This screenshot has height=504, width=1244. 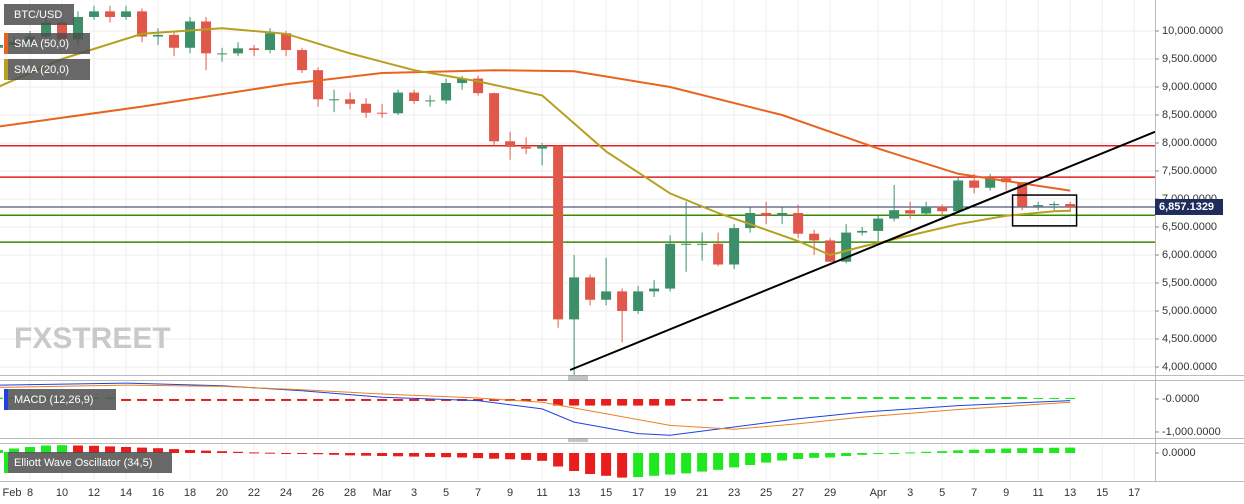 I want to click on y-tick-label: 5,500.0000, so click(x=1189, y=283).